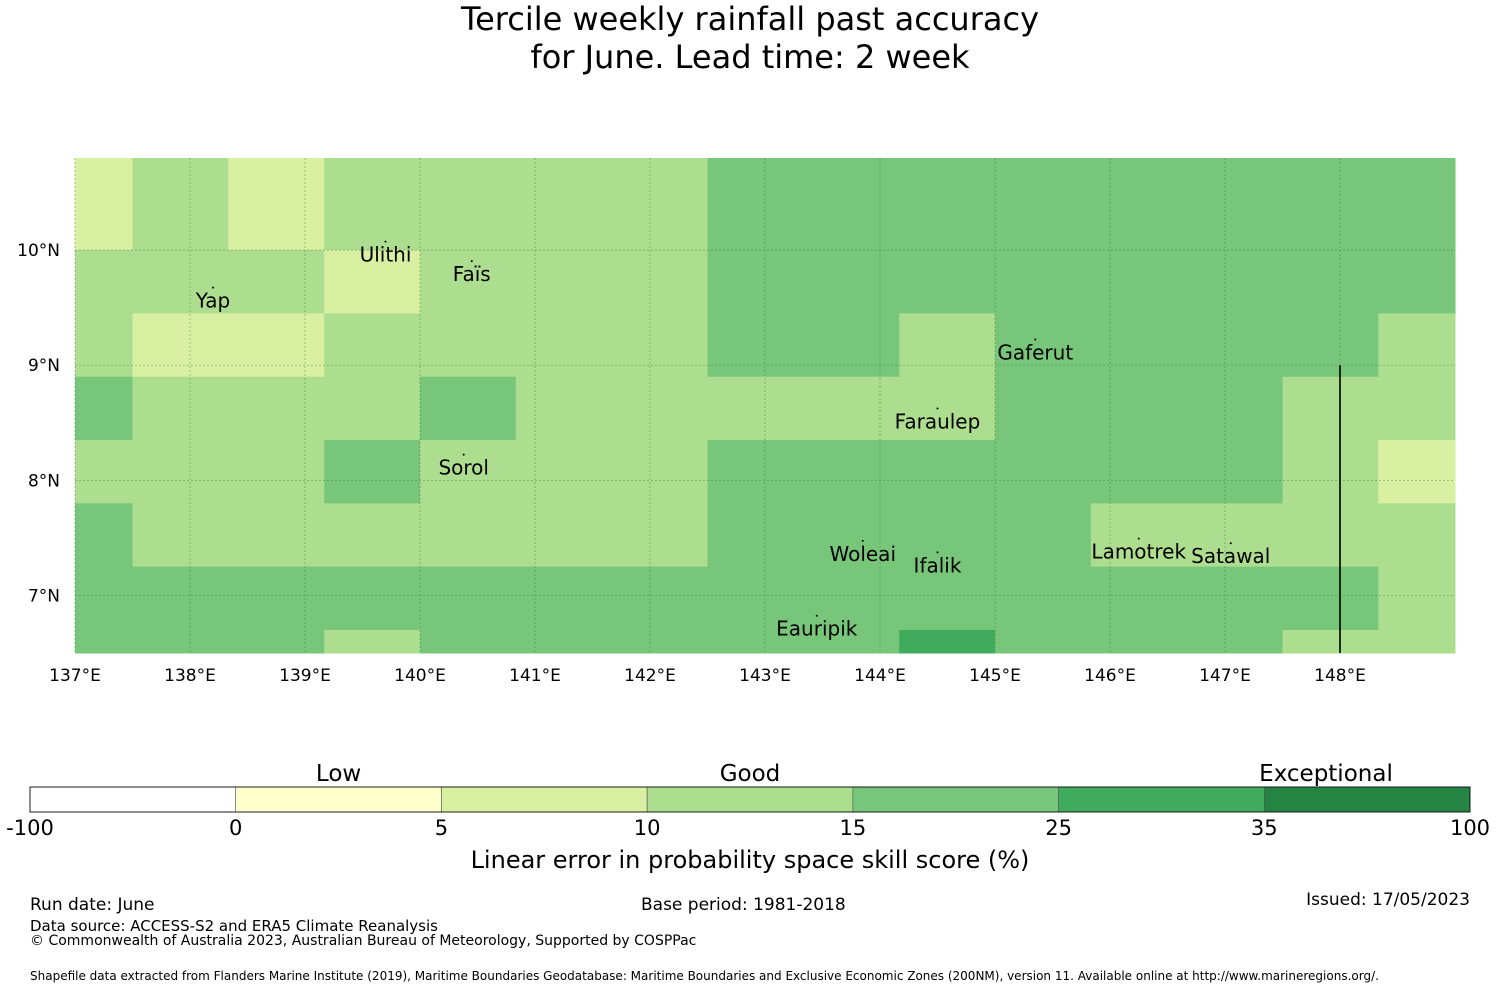  Describe the element at coordinates (1110, 676) in the screenshot. I see `lon-tick-label: 146°E` at that location.